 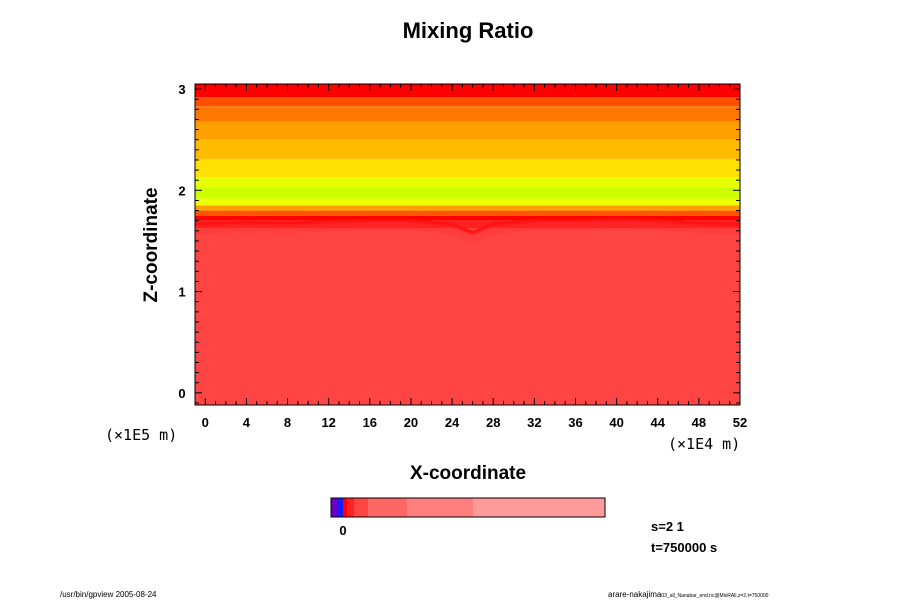 What do you see at coordinates (205, 422) in the screenshot?
I see `x-tick-label: 0` at bounding box center [205, 422].